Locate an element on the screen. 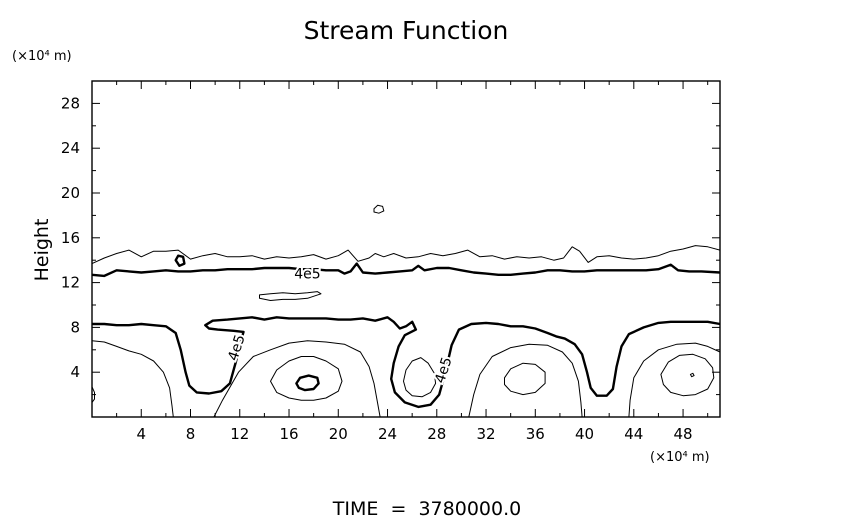 The image size is (854, 519). x-tick-label: 4 is located at coordinates (141, 434).